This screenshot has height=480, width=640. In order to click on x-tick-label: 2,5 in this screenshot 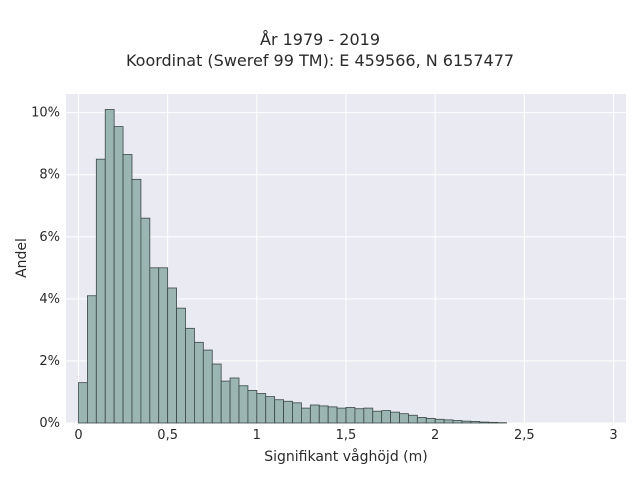, I will do `click(524, 435)`.